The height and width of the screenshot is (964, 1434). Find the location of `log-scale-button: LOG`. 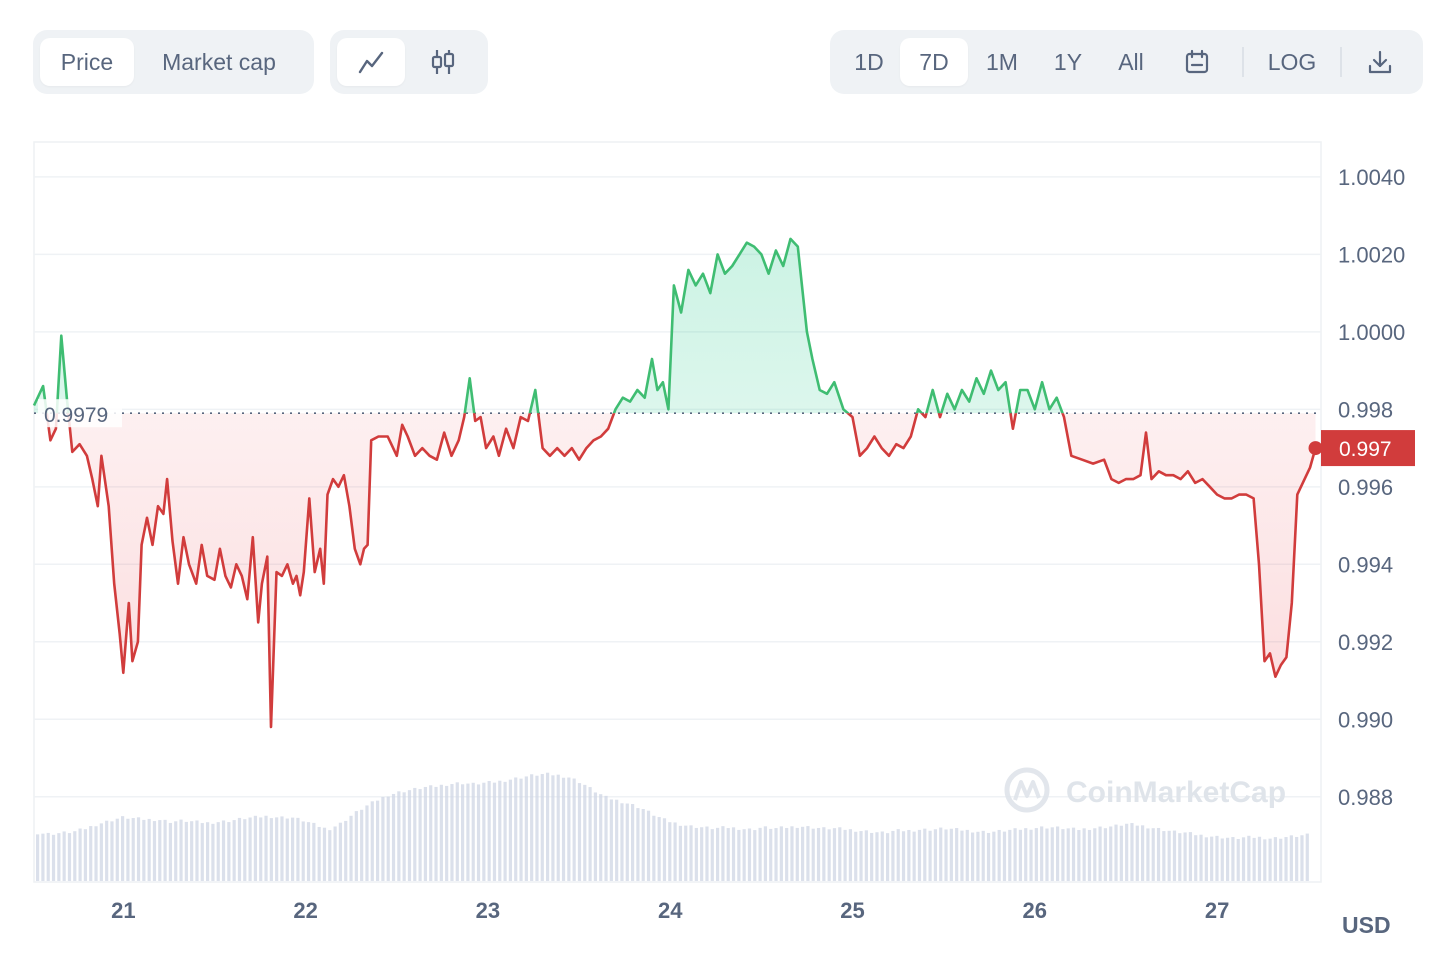

log-scale-button: LOG is located at coordinates (1292, 62).